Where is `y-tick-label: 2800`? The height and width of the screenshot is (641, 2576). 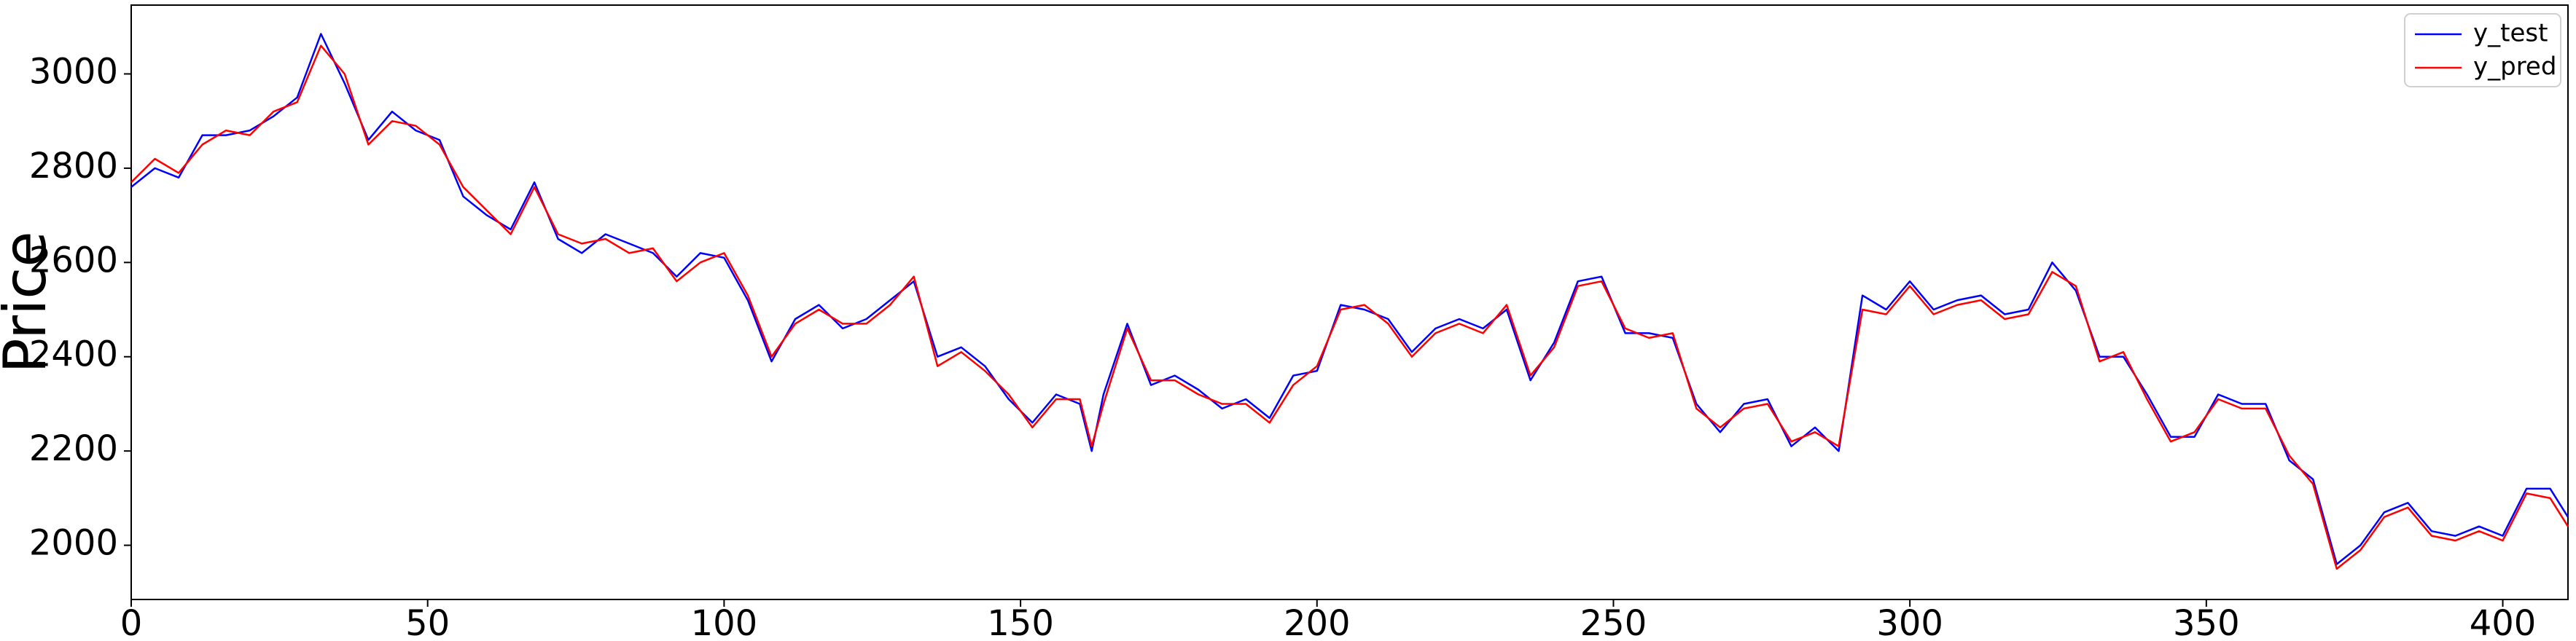 y-tick-label: 2800 is located at coordinates (73, 166).